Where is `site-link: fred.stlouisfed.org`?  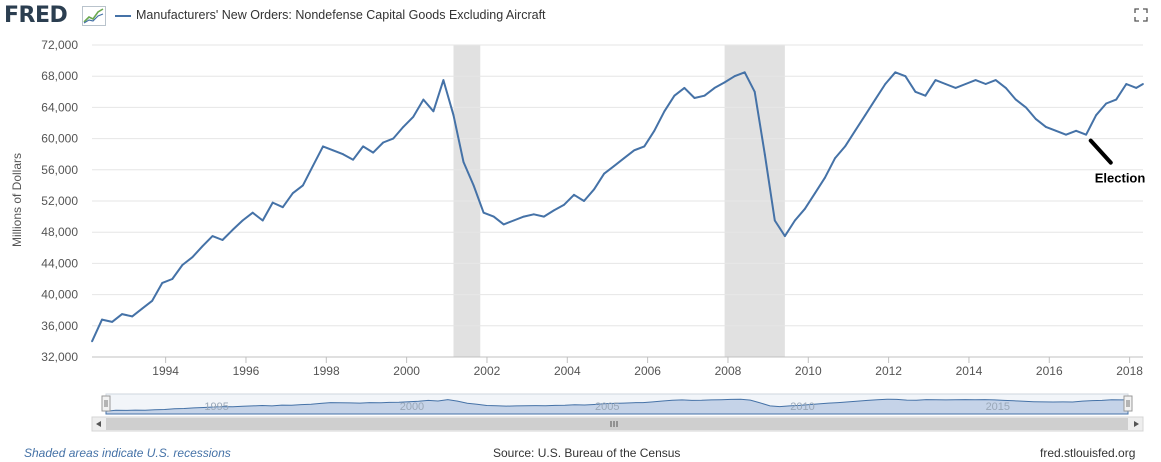
site-link: fred.stlouisfed.org is located at coordinates (1088, 453).